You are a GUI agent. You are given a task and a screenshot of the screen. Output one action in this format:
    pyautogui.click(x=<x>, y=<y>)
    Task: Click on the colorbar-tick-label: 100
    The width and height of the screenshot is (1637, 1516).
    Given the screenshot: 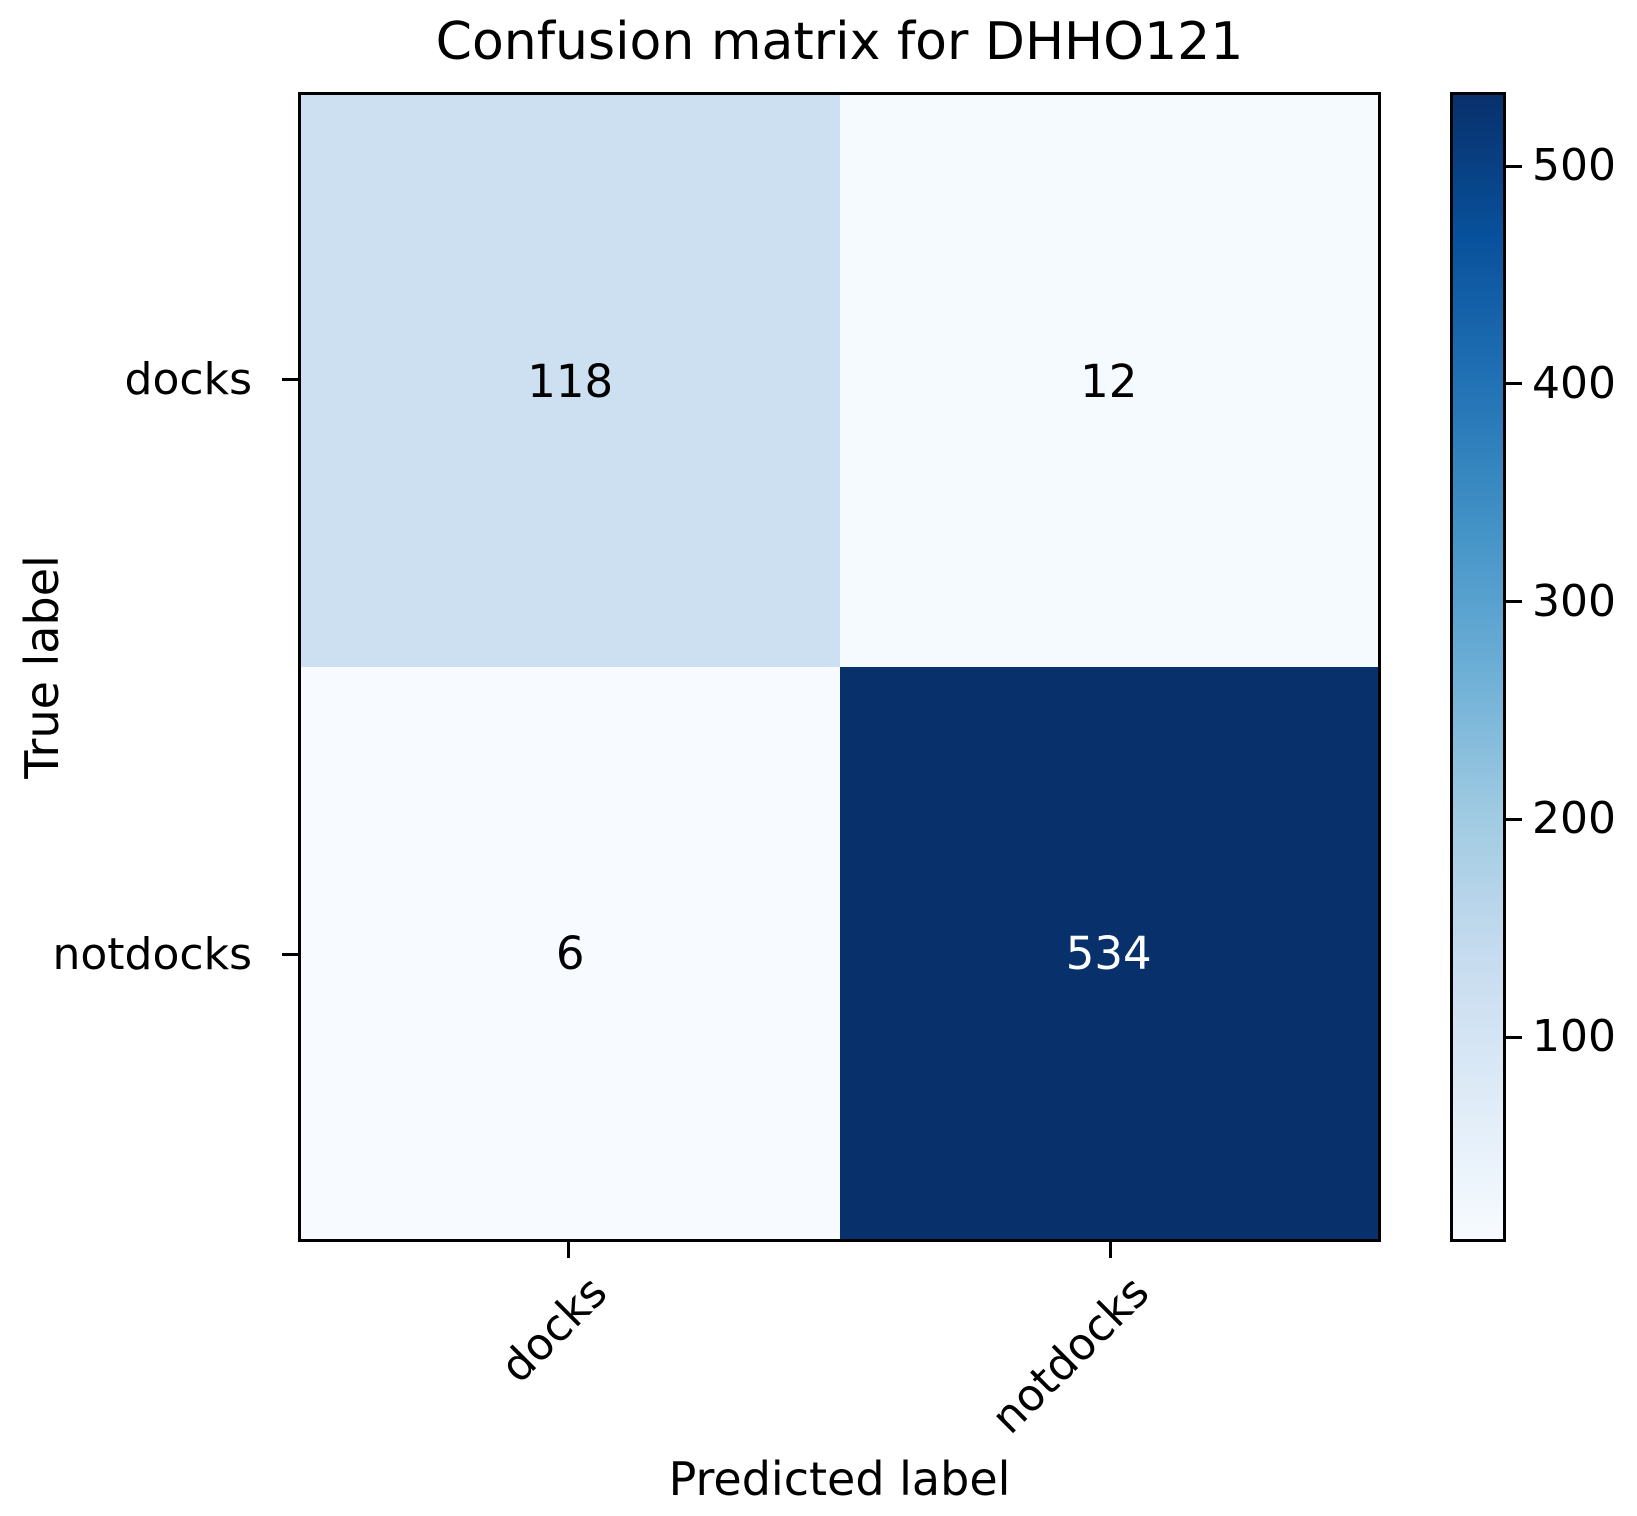 What is the action you would take?
    pyautogui.click(x=1574, y=1037)
    